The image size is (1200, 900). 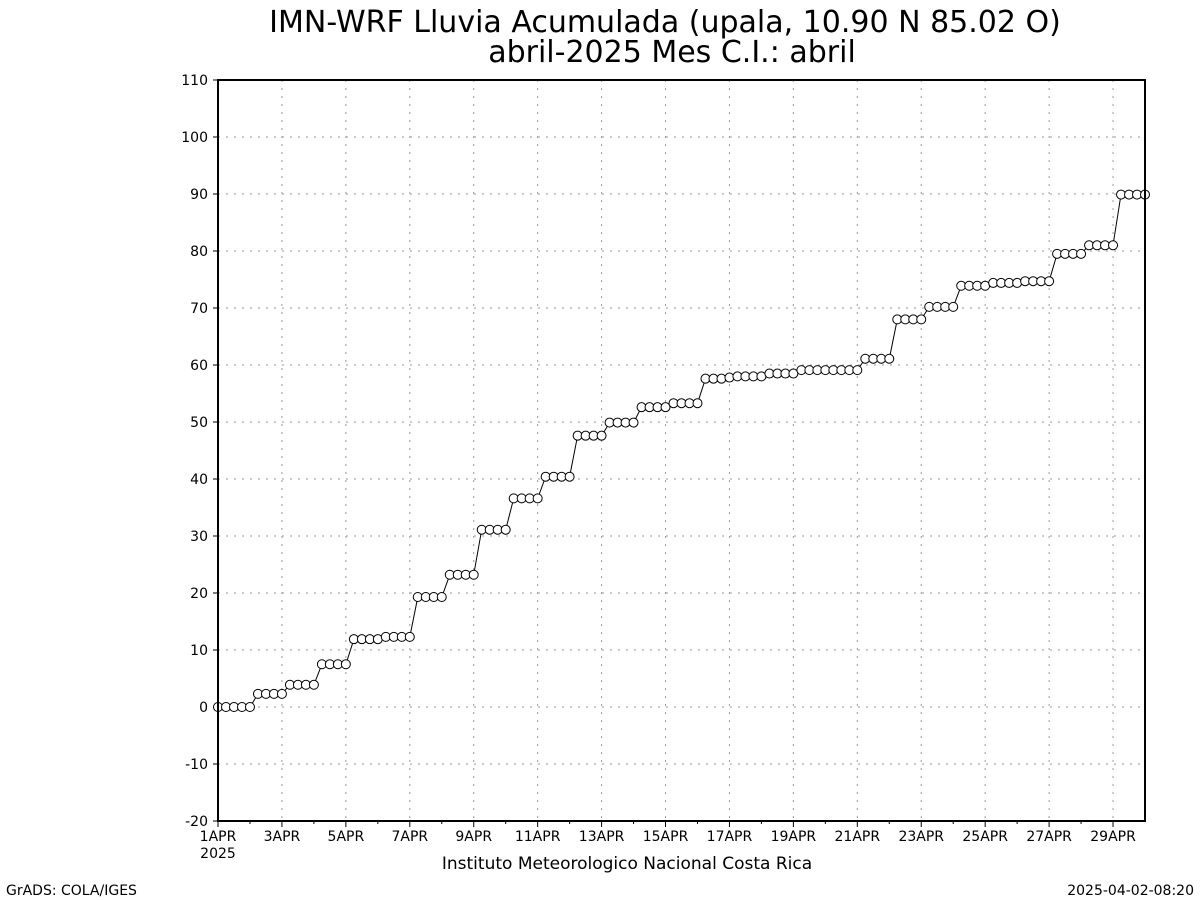 I want to click on y-tick-label: 20, so click(x=199, y=594).